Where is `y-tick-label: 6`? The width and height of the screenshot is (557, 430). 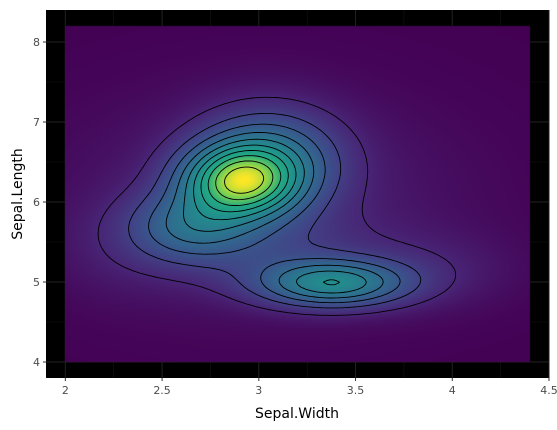
y-tick-label: 6 is located at coordinates (36, 202).